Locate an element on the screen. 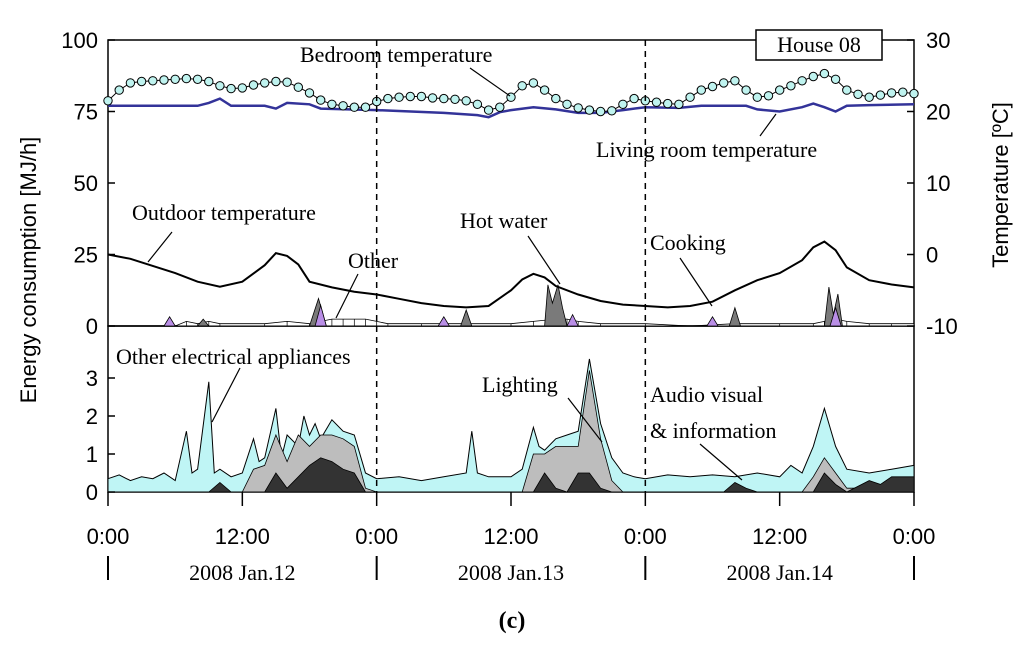  x-tick-label-4: 0:00 is located at coordinates (645, 536).